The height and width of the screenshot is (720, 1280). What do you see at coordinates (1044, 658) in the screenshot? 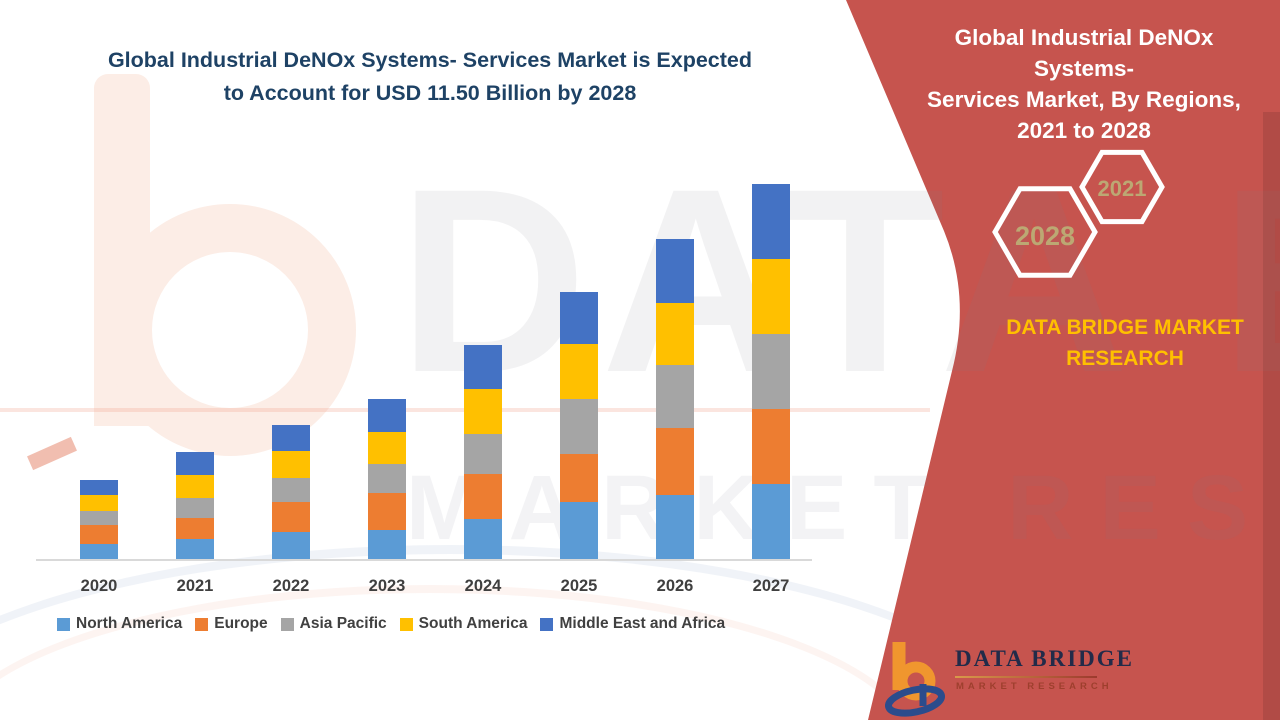
I see `logo-wordmark: DATA BRIDGE` at bounding box center [1044, 658].